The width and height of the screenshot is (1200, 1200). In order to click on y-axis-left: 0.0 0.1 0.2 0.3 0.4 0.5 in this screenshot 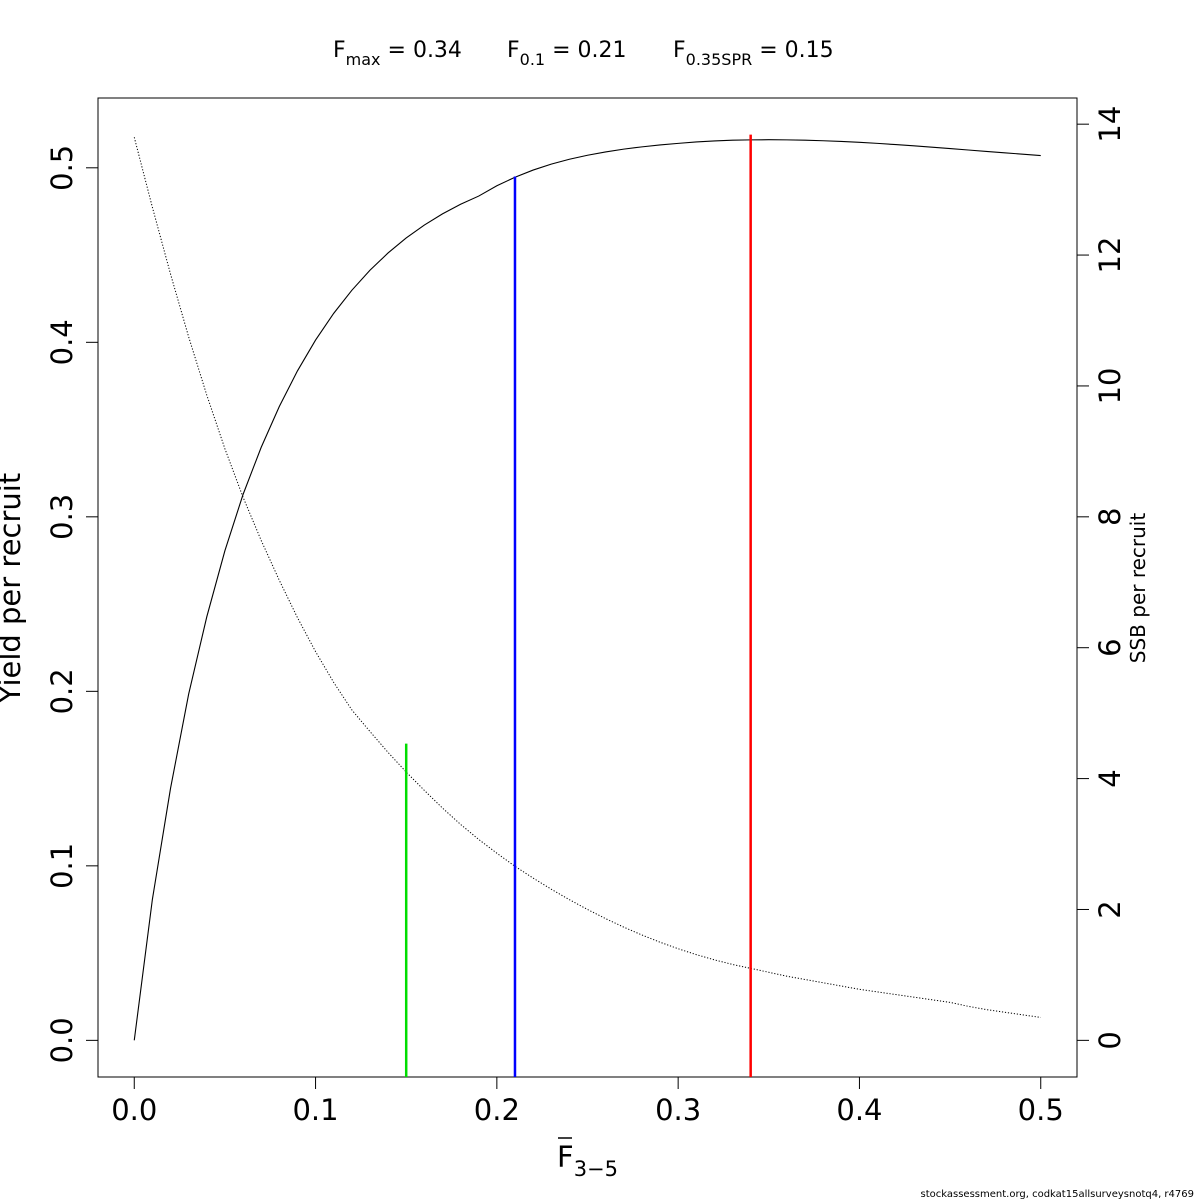, I will do `click(71, 604)`.